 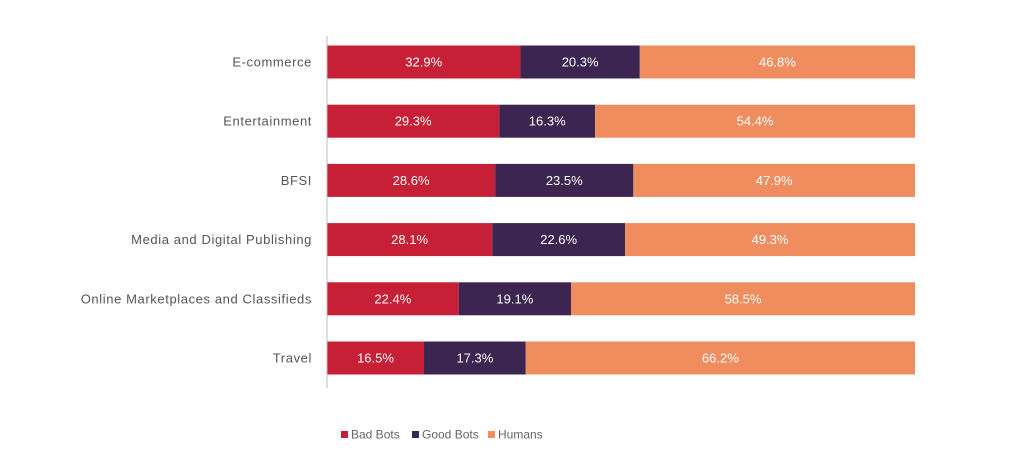 I want to click on legend-item-good-bots: Good Bots, so click(x=445, y=435).